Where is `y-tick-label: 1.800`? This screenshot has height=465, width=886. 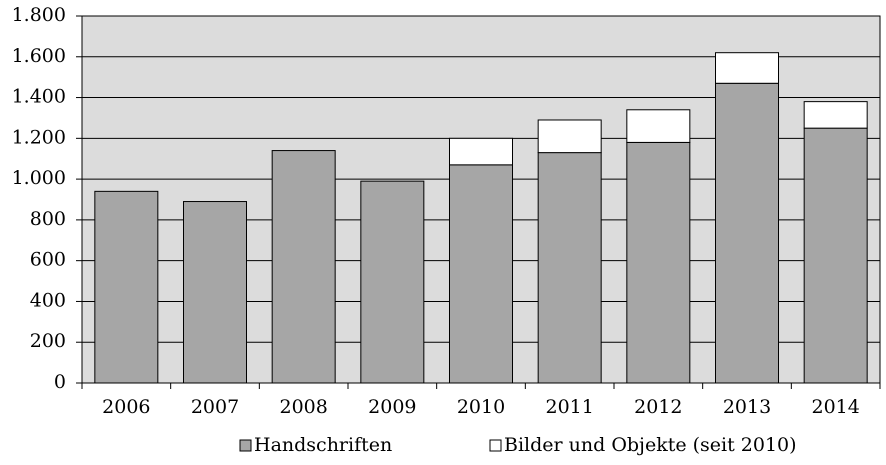
y-tick-label: 1.800 is located at coordinates (39, 15).